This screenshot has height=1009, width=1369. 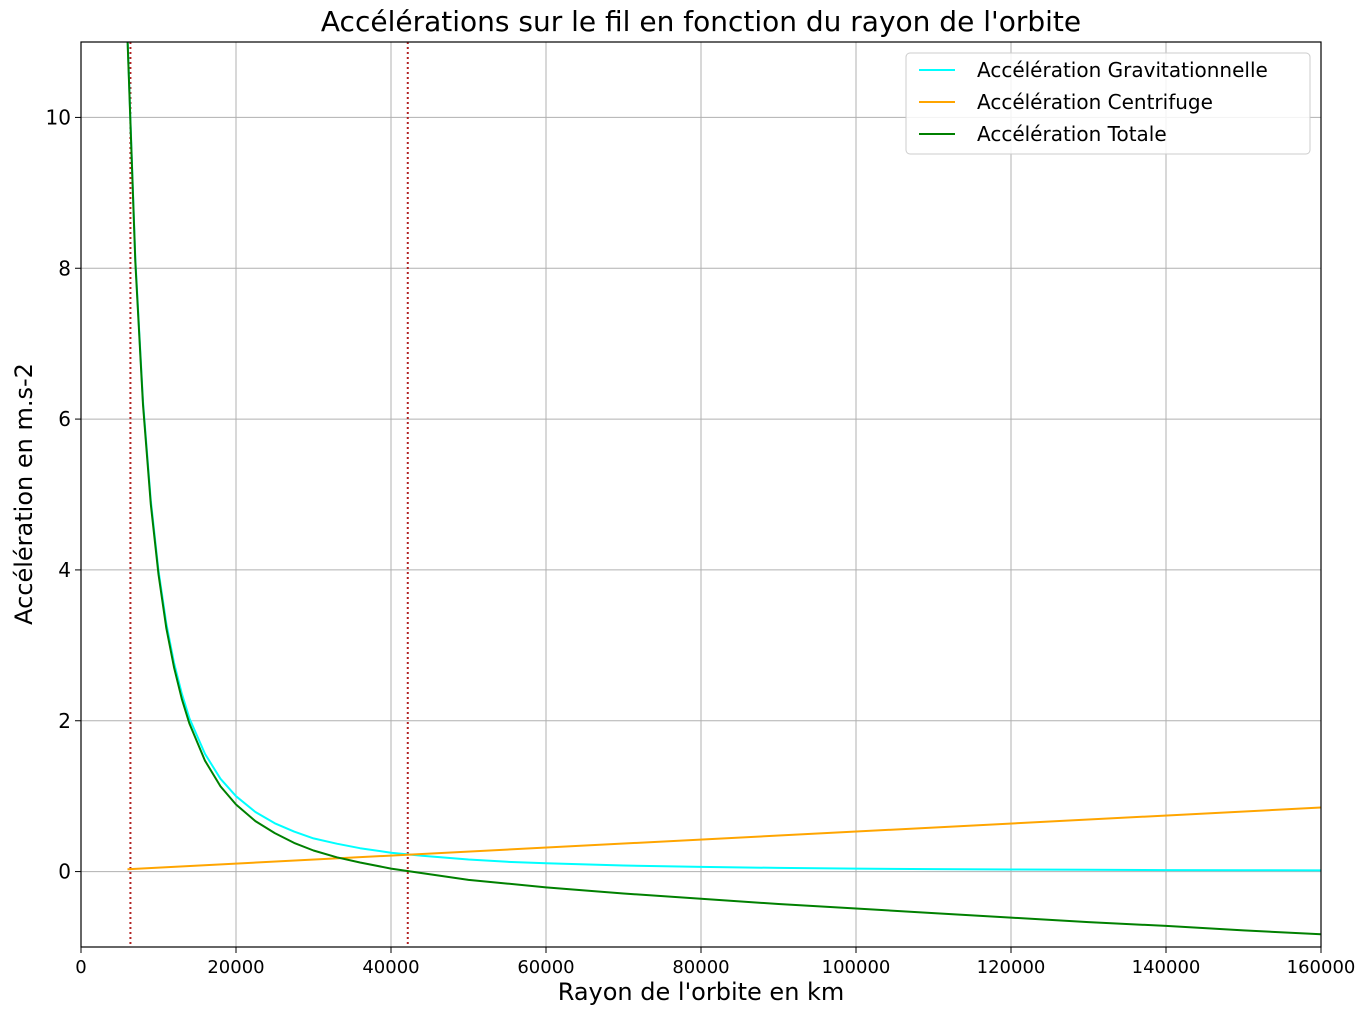 What do you see at coordinates (235, 967) in the screenshot?
I see `x-tick-label: 20000` at bounding box center [235, 967].